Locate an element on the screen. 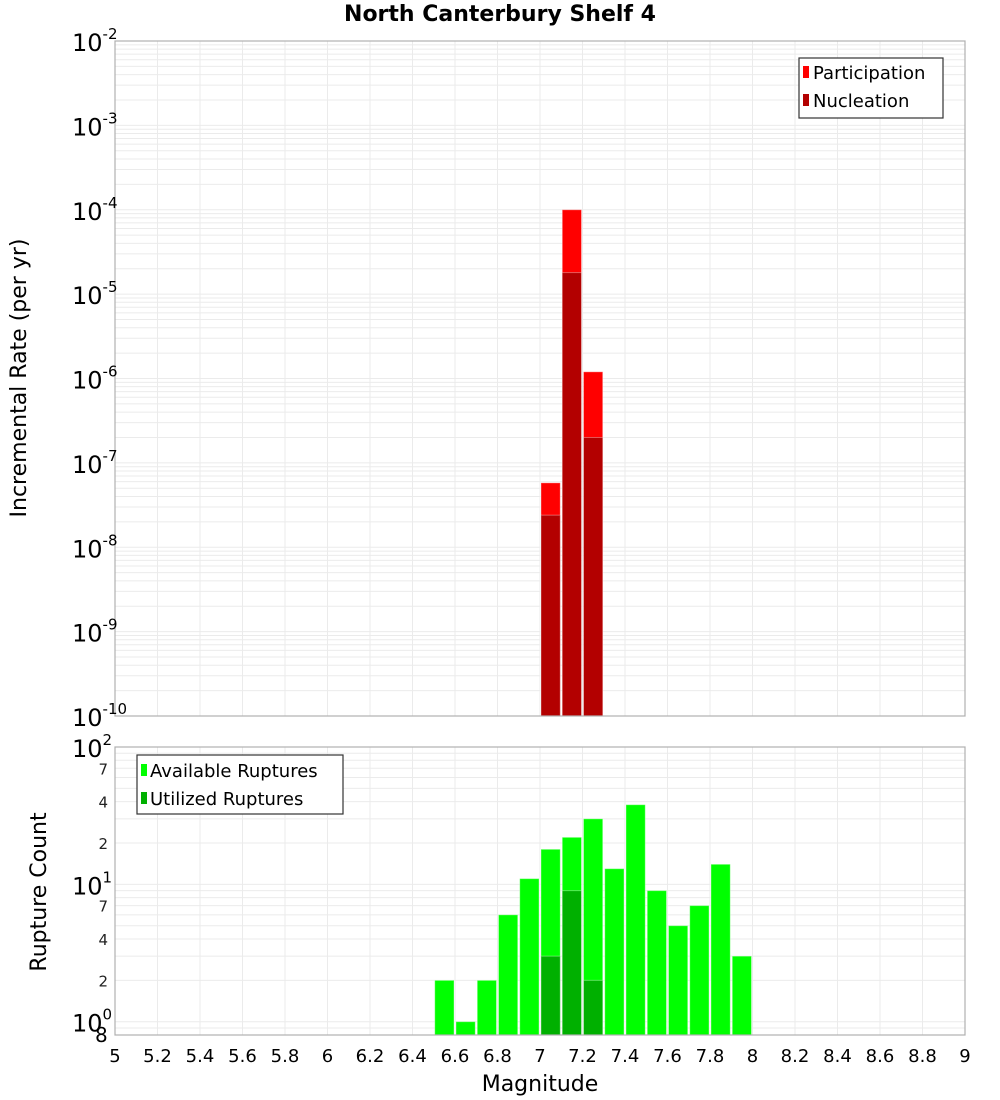  x-tick-label: 6.8 is located at coordinates (497, 1056).